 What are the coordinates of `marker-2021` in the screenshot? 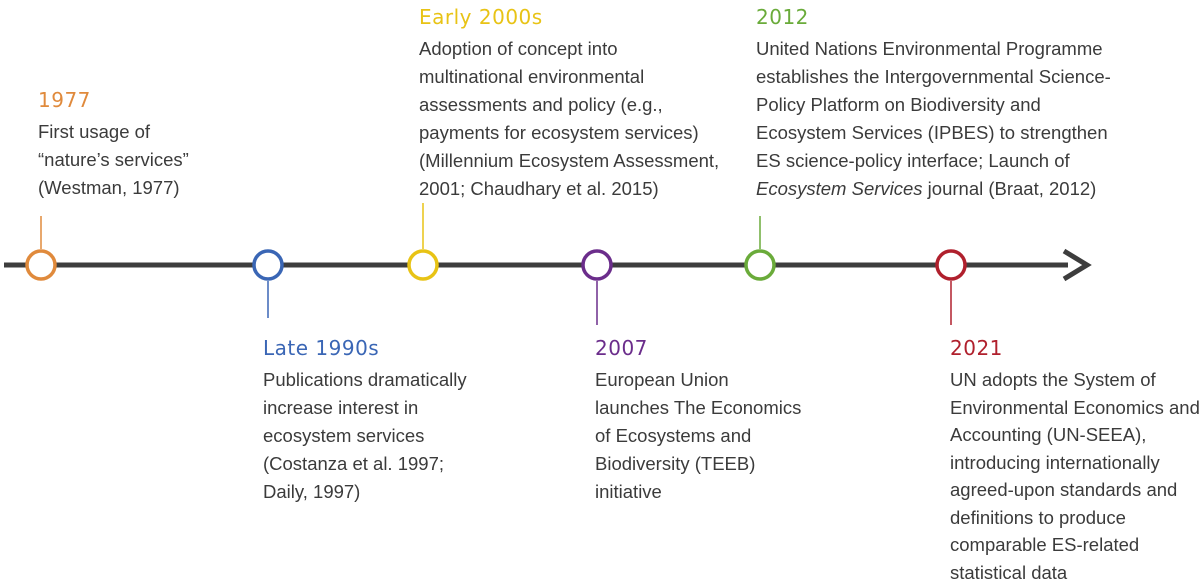 It's located at (951, 265).